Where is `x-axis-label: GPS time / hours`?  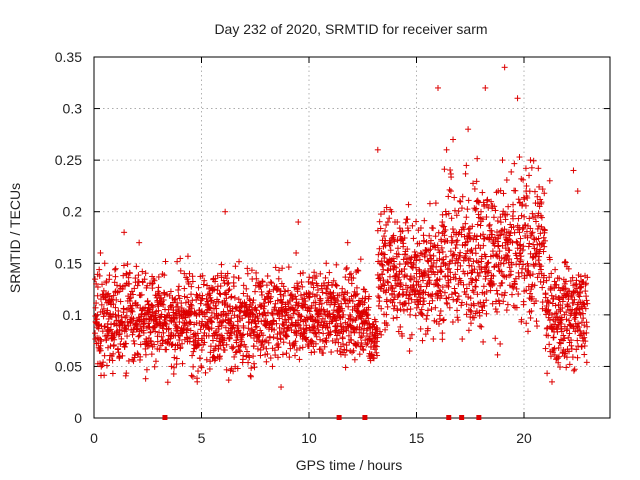 x-axis-label: GPS time / hours is located at coordinates (349, 465).